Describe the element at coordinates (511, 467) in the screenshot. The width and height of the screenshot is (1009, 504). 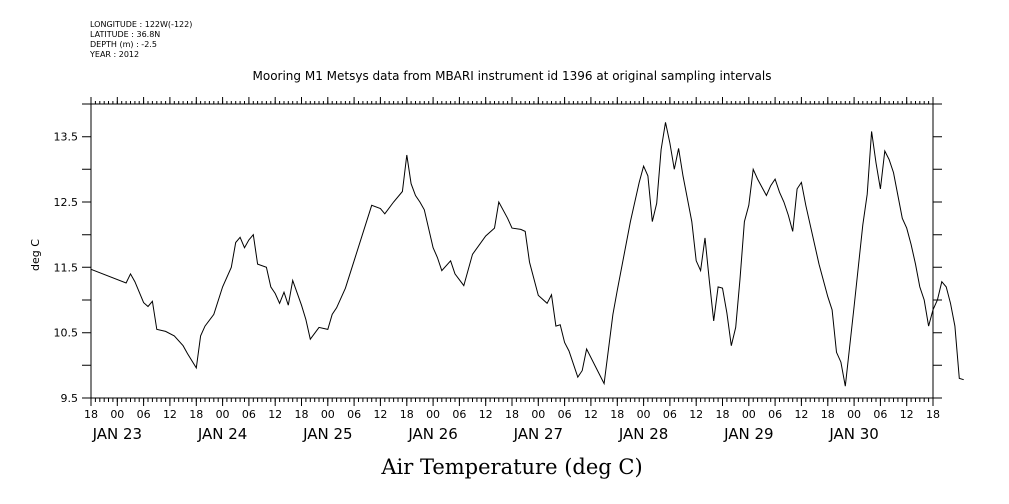
I see `x-axis-label: Air Temperature (deg C)` at that location.